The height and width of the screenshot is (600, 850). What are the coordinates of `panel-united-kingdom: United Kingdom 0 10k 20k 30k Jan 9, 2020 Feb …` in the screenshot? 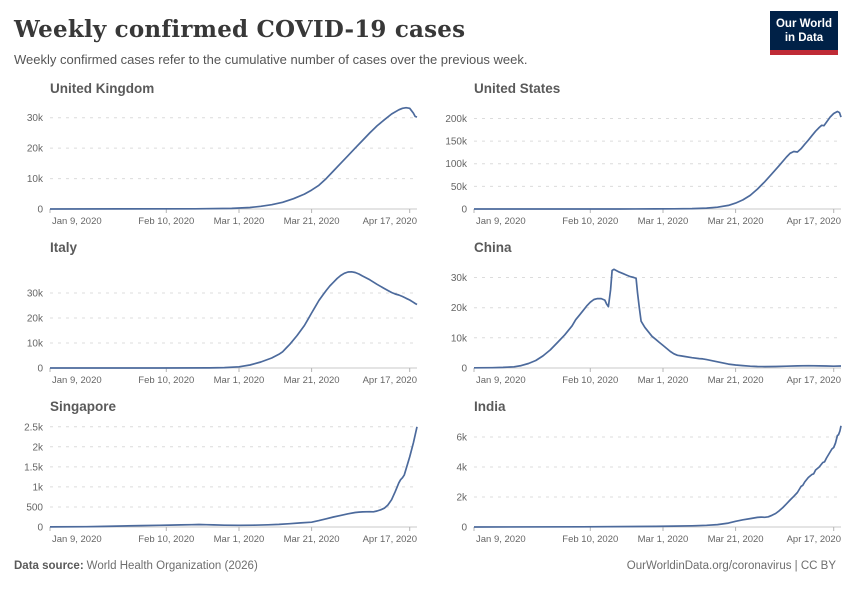 It's located at (213, 156).